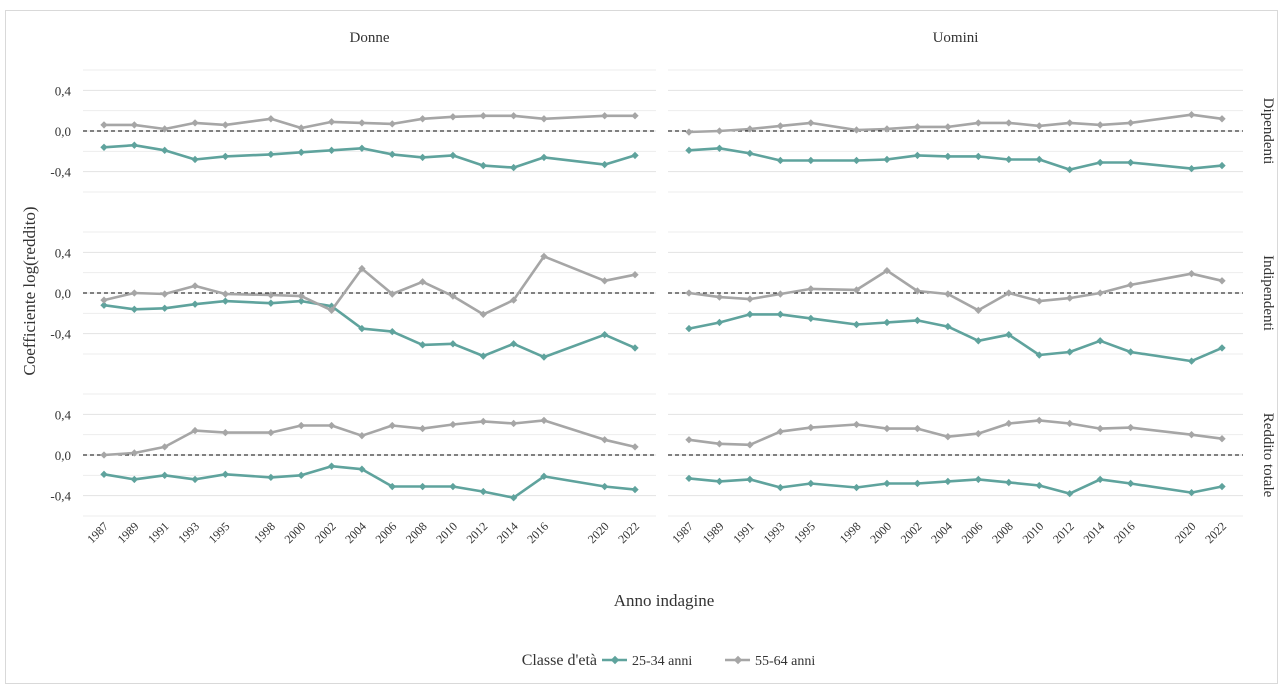 This screenshot has height=689, width=1284. What do you see at coordinates (1215, 532) in the screenshot?
I see `x-tick-label: 2022` at bounding box center [1215, 532].